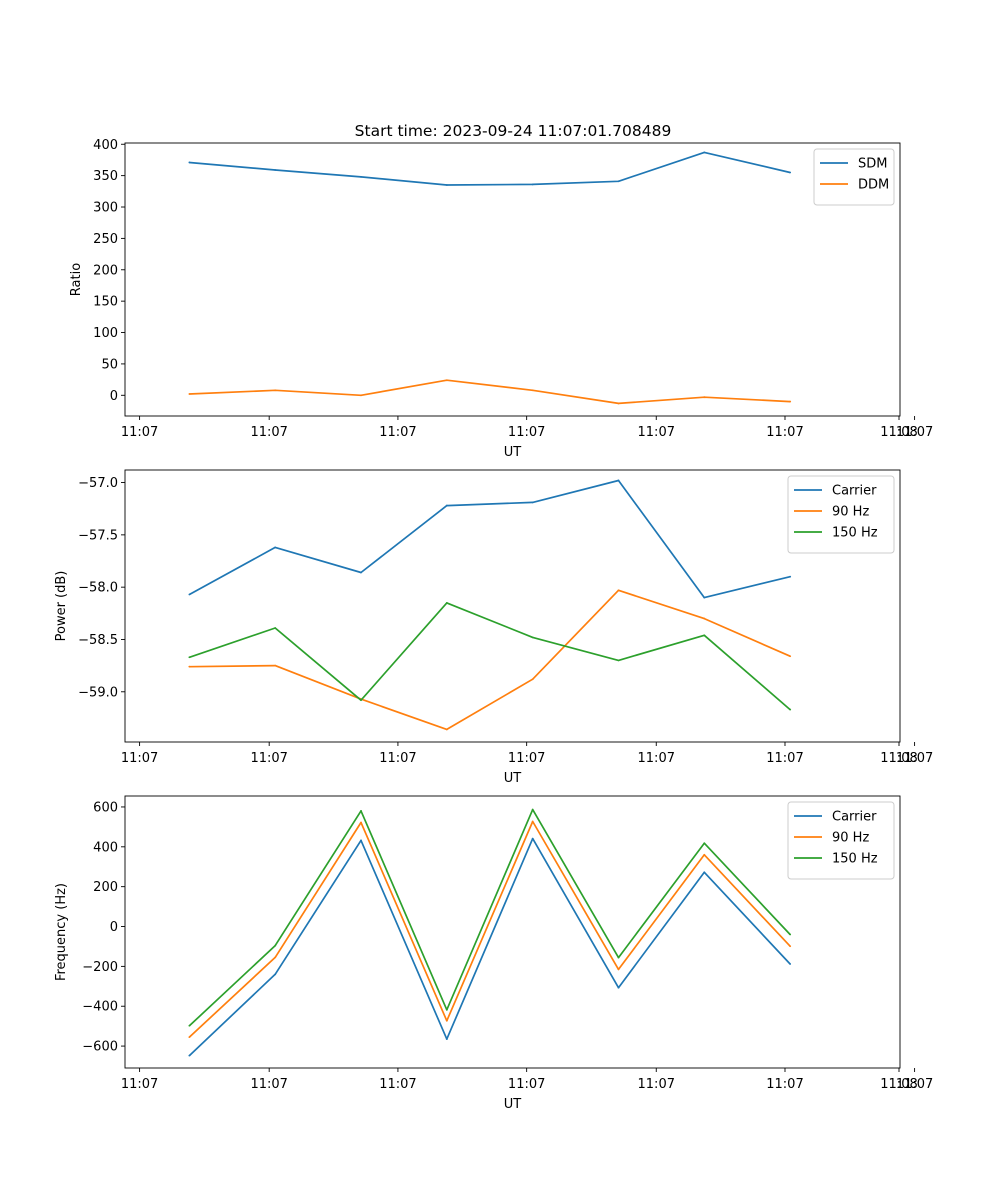 The image size is (1000, 1200). What do you see at coordinates (105, 208) in the screenshot?
I see `y-tick-label-ratio: 300` at bounding box center [105, 208].